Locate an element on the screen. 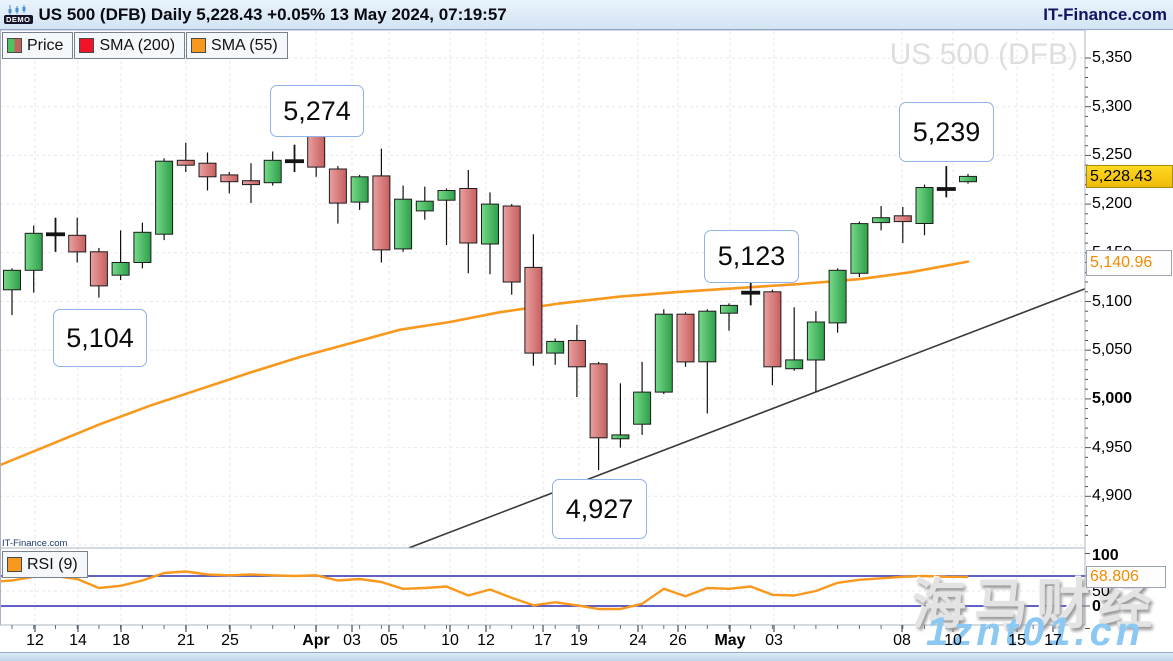 This screenshot has width=1173, height=661. legend-sma200: SMA (200) is located at coordinates (130, 45).